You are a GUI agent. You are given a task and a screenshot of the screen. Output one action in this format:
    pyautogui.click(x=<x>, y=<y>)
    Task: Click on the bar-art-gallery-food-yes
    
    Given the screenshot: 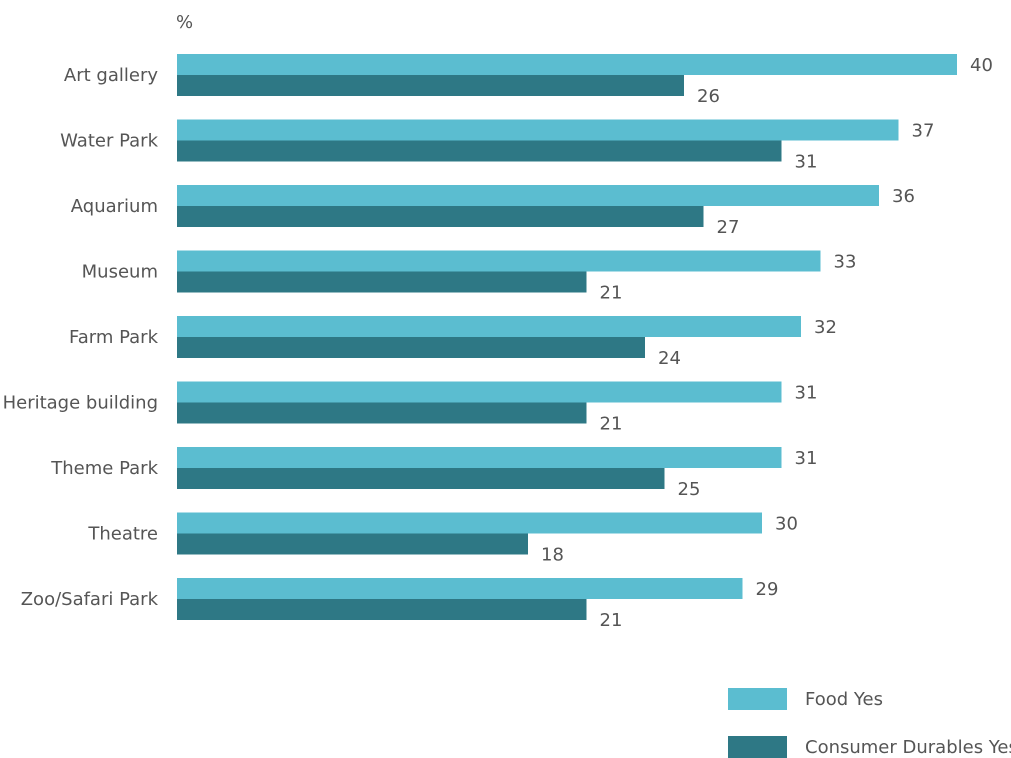 What is the action you would take?
    pyautogui.click(x=567, y=64)
    